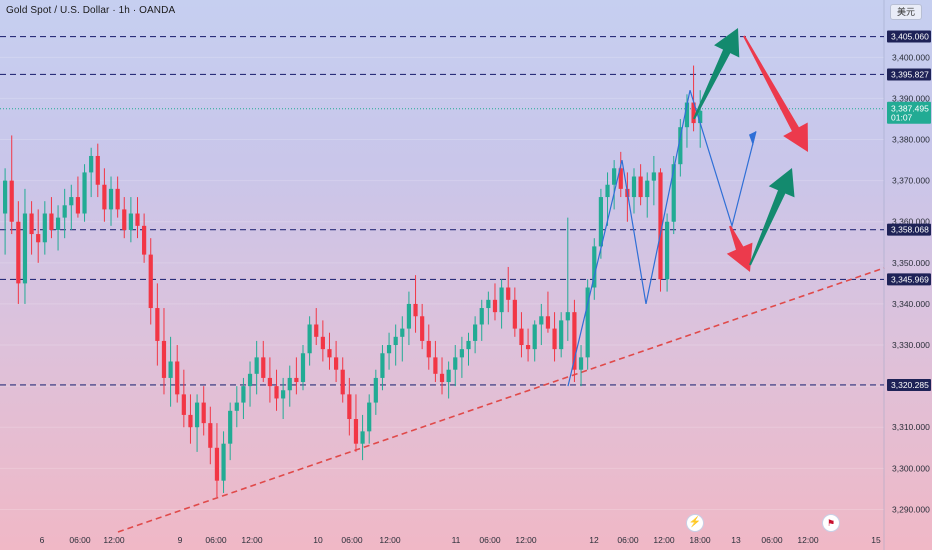 The width and height of the screenshot is (932, 550). I want to click on x-tick-label: 9, so click(180, 540).